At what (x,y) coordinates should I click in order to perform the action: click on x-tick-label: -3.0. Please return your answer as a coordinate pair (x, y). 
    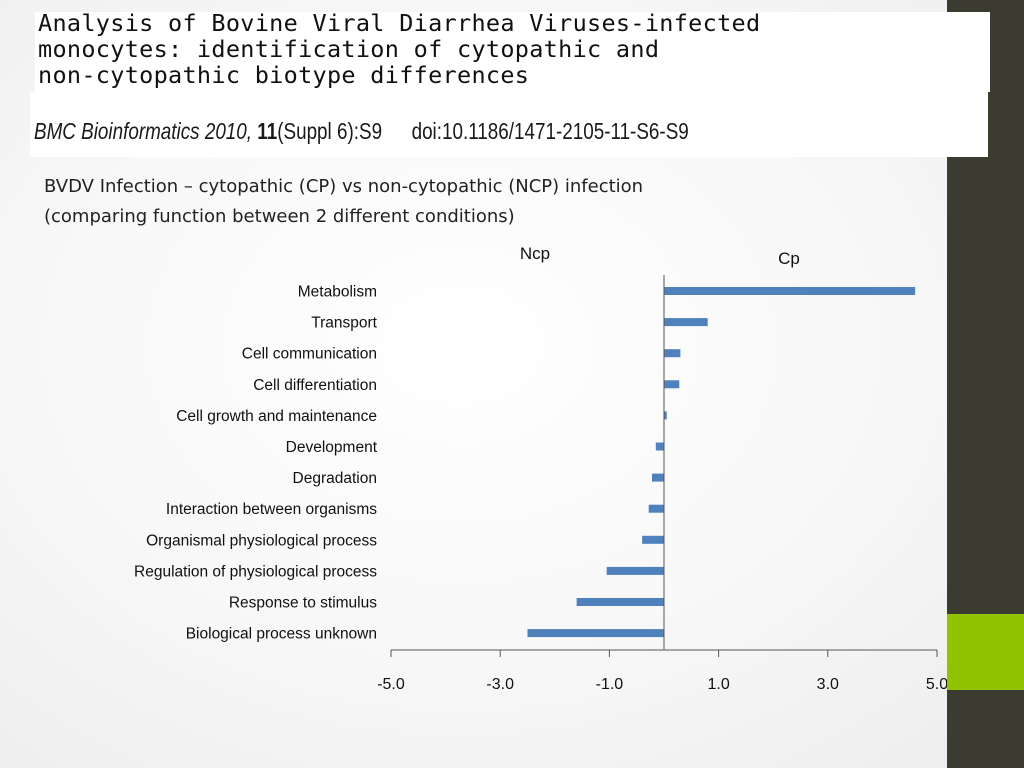
    Looking at the image, I should click on (500, 684).